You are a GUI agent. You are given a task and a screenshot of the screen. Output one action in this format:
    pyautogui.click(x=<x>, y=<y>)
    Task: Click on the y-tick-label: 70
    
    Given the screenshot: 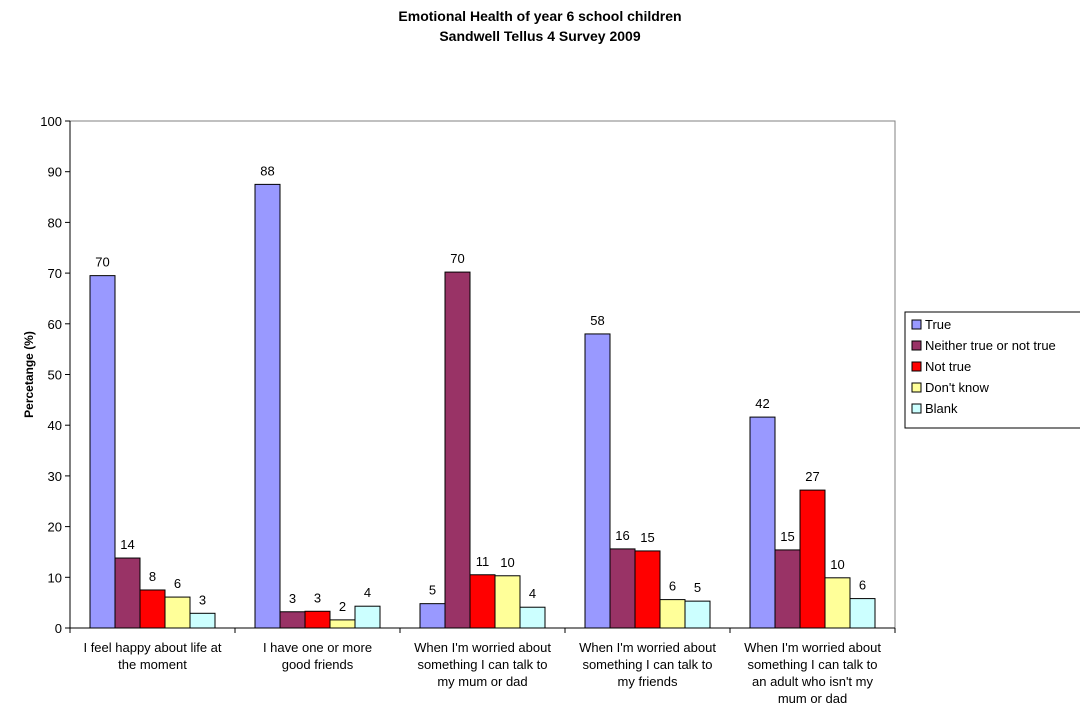 What is the action you would take?
    pyautogui.click(x=55, y=273)
    